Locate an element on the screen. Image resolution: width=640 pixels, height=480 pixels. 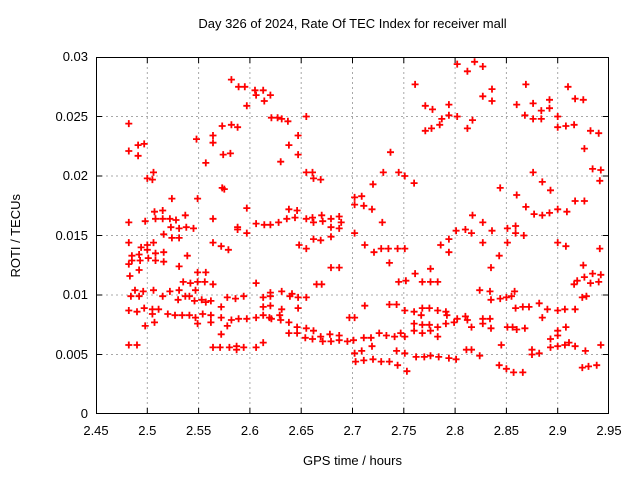
x-tick-label: 2.5 is located at coordinates (147, 430).